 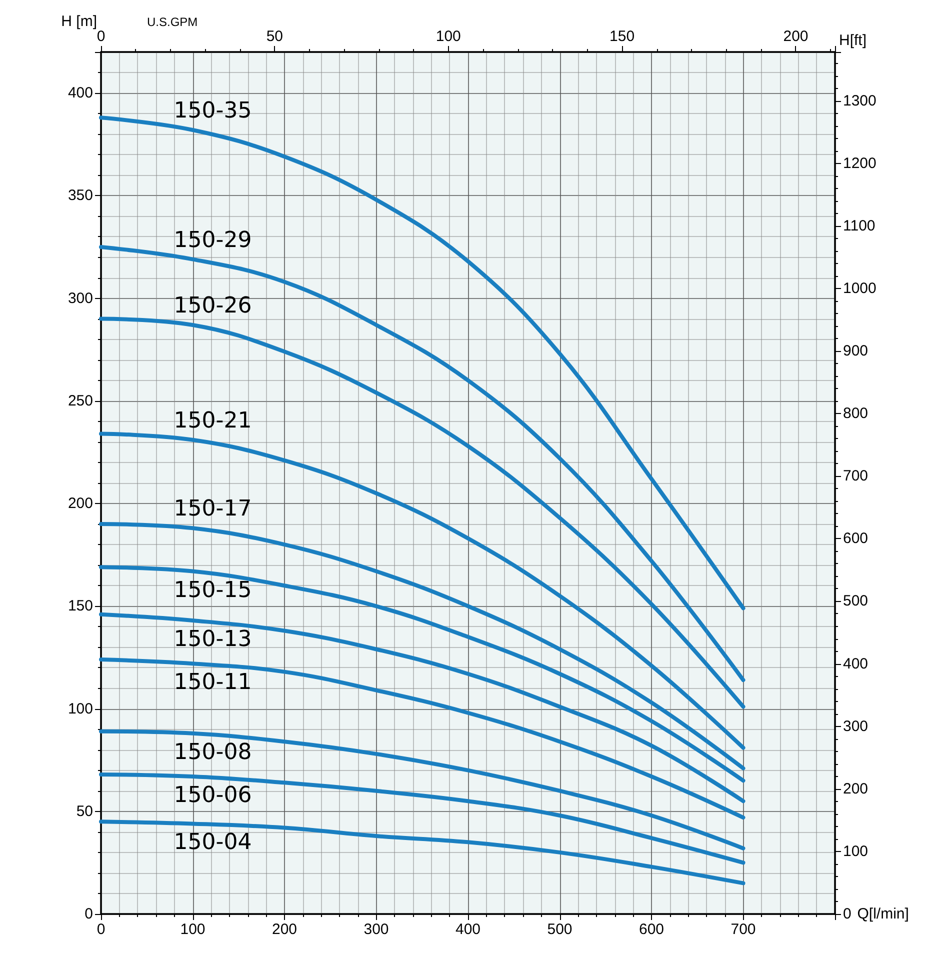 What do you see at coordinates (80, 709) in the screenshot?
I see `y-tick-label: 100` at bounding box center [80, 709].